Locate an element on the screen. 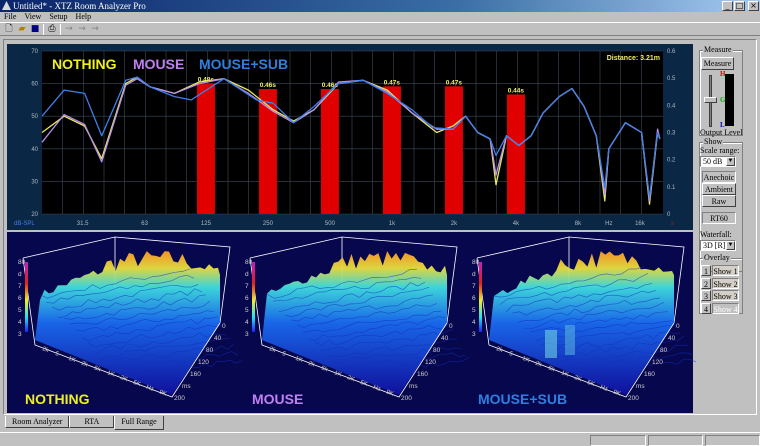  z-tick-label: 4 is located at coordinates (20, 322).